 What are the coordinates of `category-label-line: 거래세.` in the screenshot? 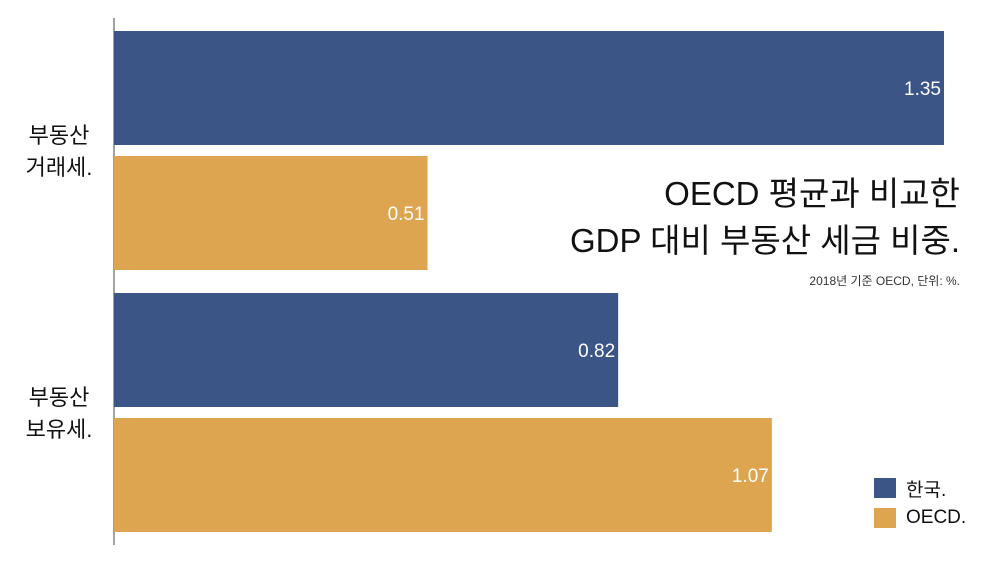 It's located at (59, 167).